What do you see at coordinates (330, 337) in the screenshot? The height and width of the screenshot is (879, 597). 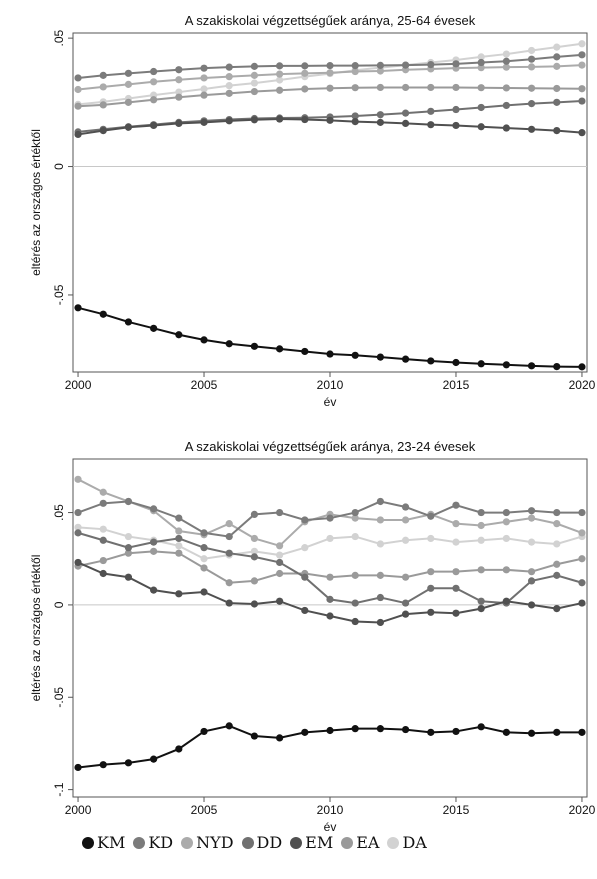 I see `series-km` at bounding box center [330, 337].